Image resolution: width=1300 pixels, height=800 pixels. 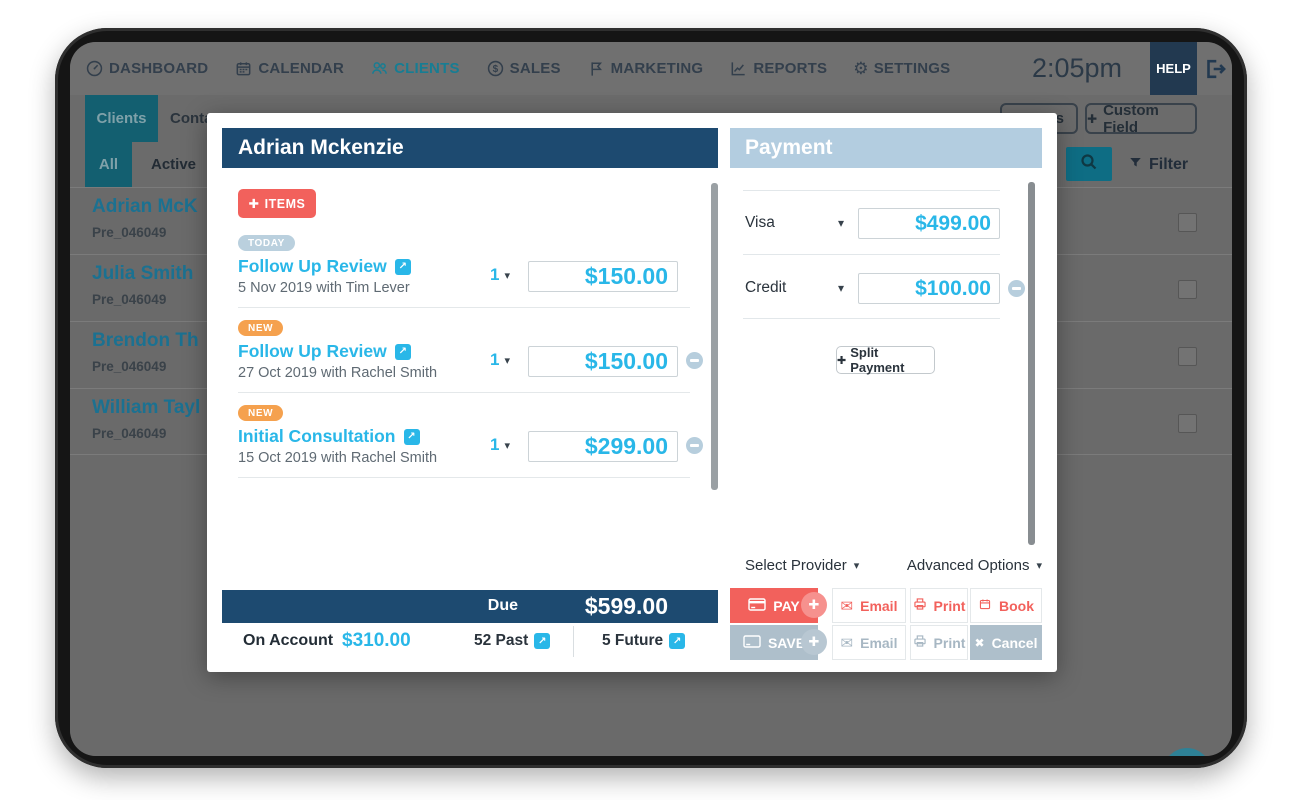 What do you see at coordinates (1215, 69) in the screenshot?
I see `logout-icon` at bounding box center [1215, 69].